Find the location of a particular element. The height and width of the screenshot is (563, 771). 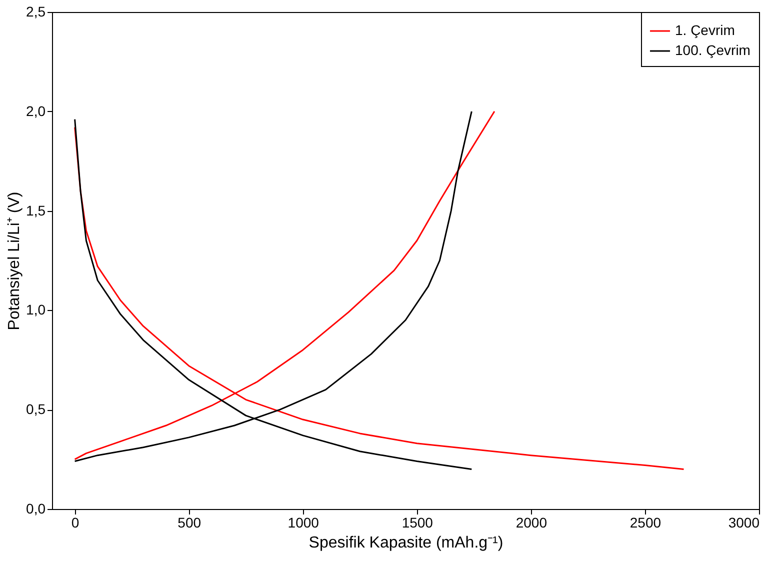

y-tick-label: 0,0 is located at coordinates (36, 508).